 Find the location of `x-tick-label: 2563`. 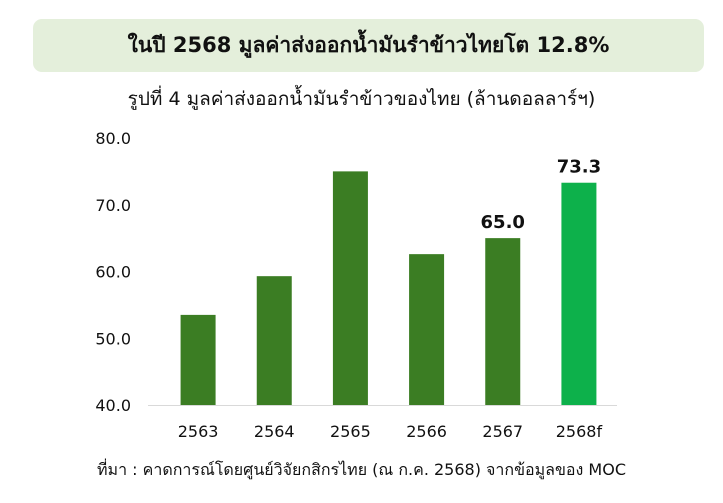

x-tick-label: 2563 is located at coordinates (198, 431).